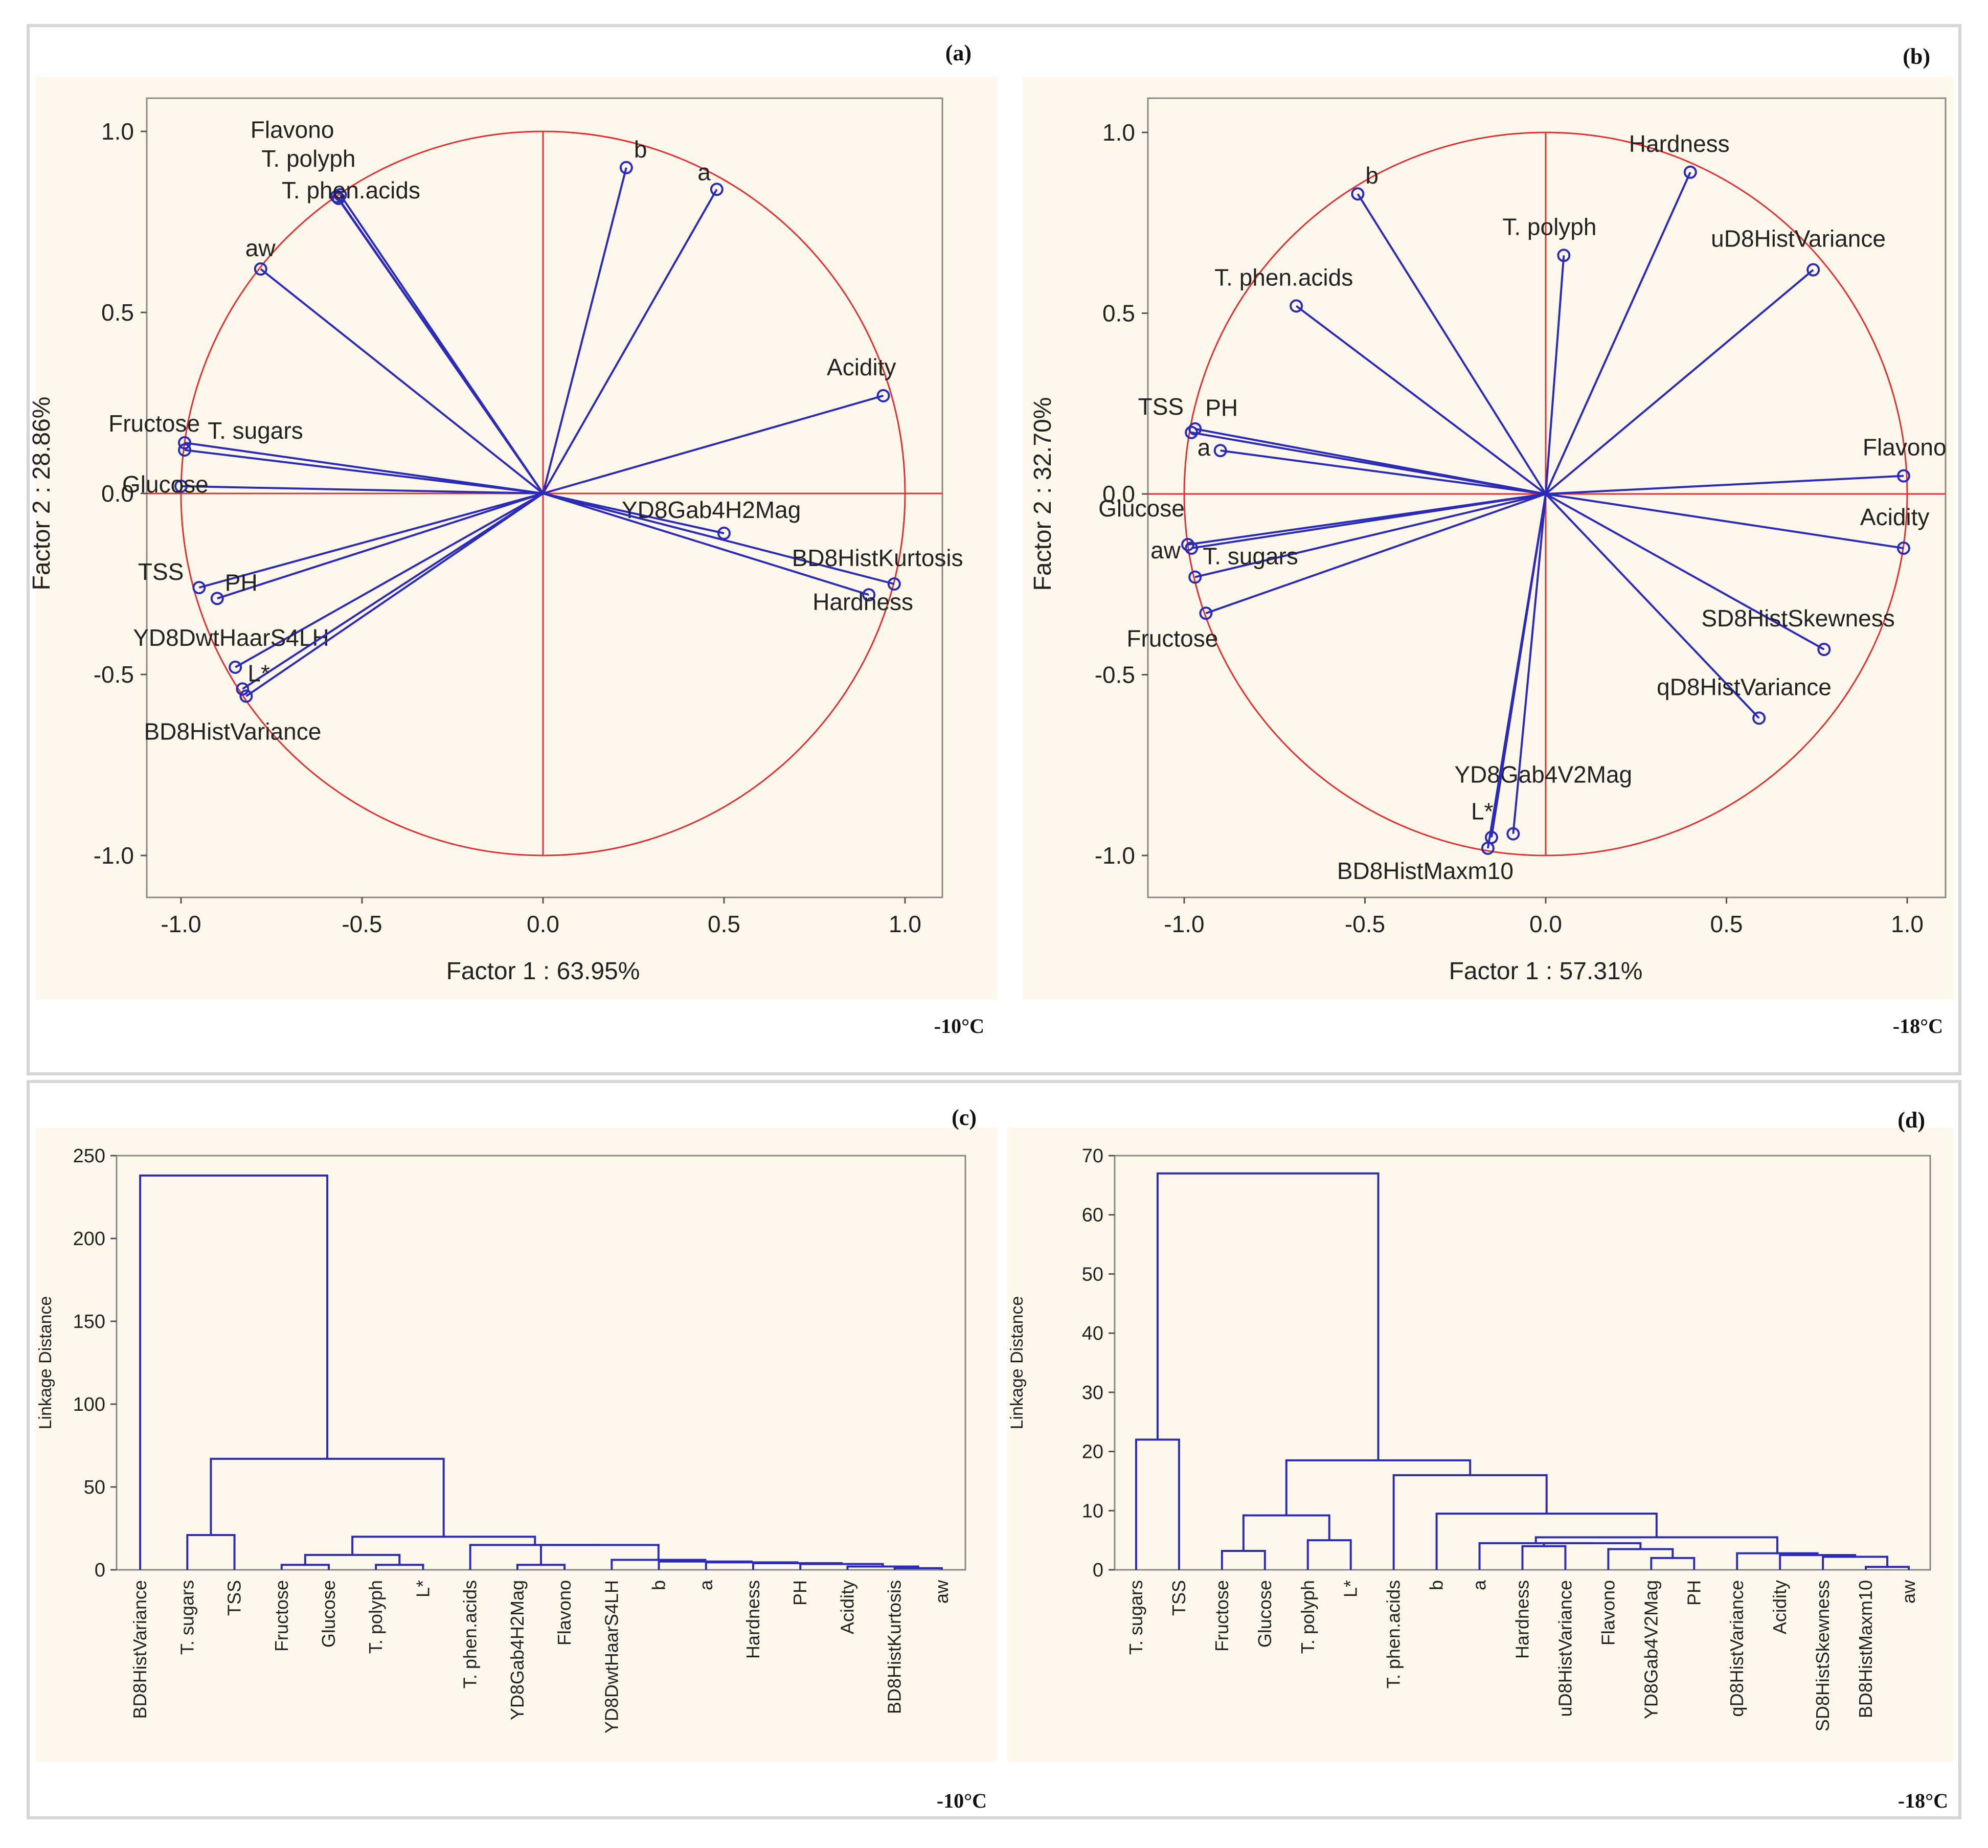  What do you see at coordinates (1115, 675) in the screenshot?
I see `y-tick-label: -0.5` at bounding box center [1115, 675].